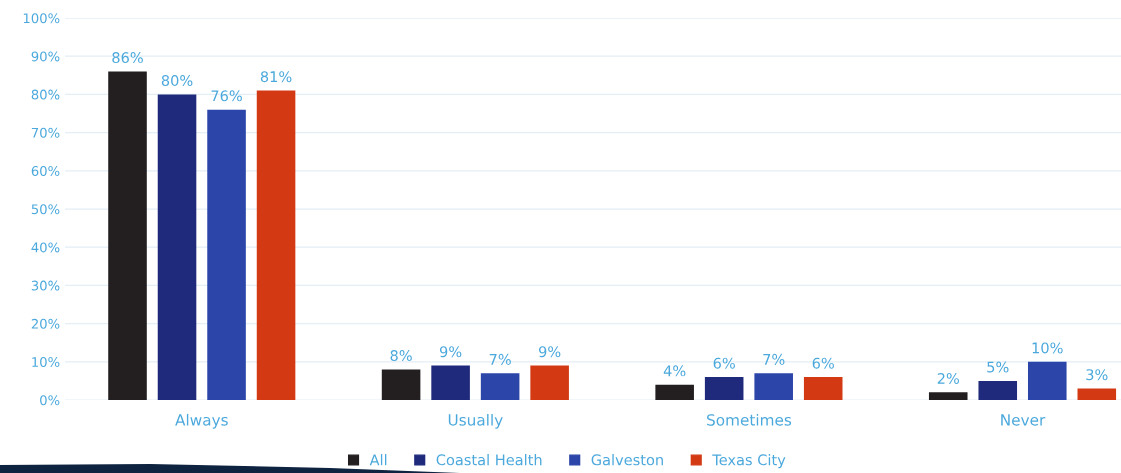  I want to click on legend-label: All, so click(378, 460).